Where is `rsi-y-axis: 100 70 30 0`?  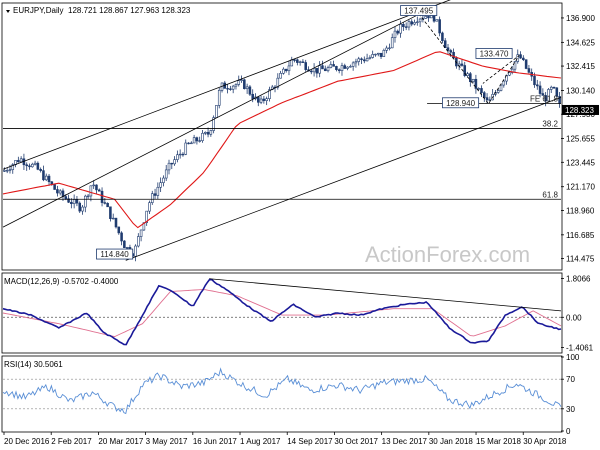 rsi-y-axis: 100 70 30 0 is located at coordinates (570, 394).